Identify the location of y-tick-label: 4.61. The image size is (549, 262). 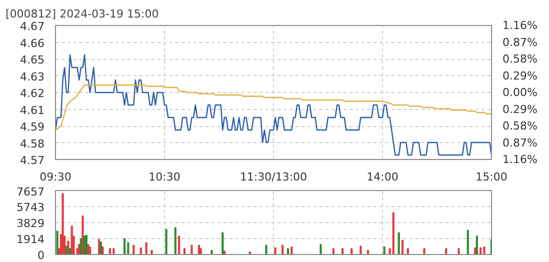
(32, 110).